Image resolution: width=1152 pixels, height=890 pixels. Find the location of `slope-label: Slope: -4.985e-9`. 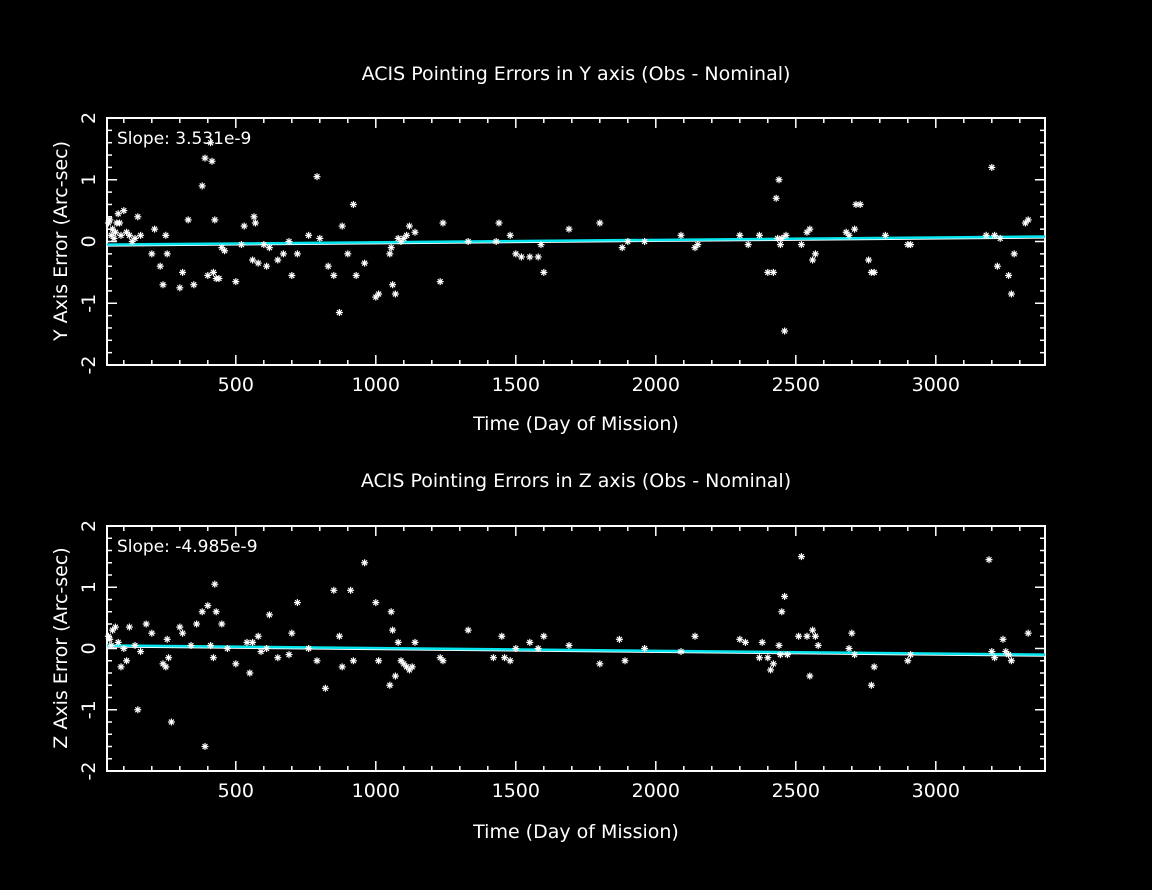

slope-label: Slope: -4.985e-9 is located at coordinates (187, 547).